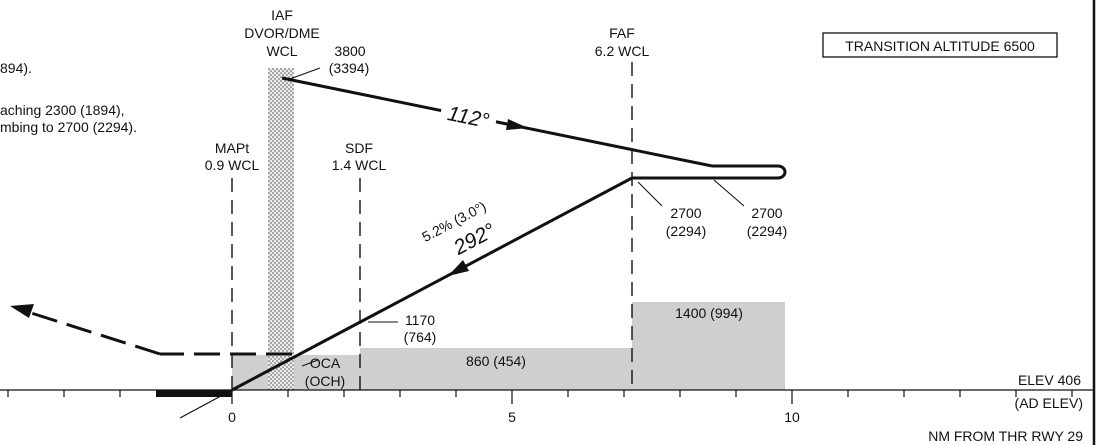 The height and width of the screenshot is (445, 1098). I want to click on mapt-distance-label: 0.9 WCL, so click(232, 165).